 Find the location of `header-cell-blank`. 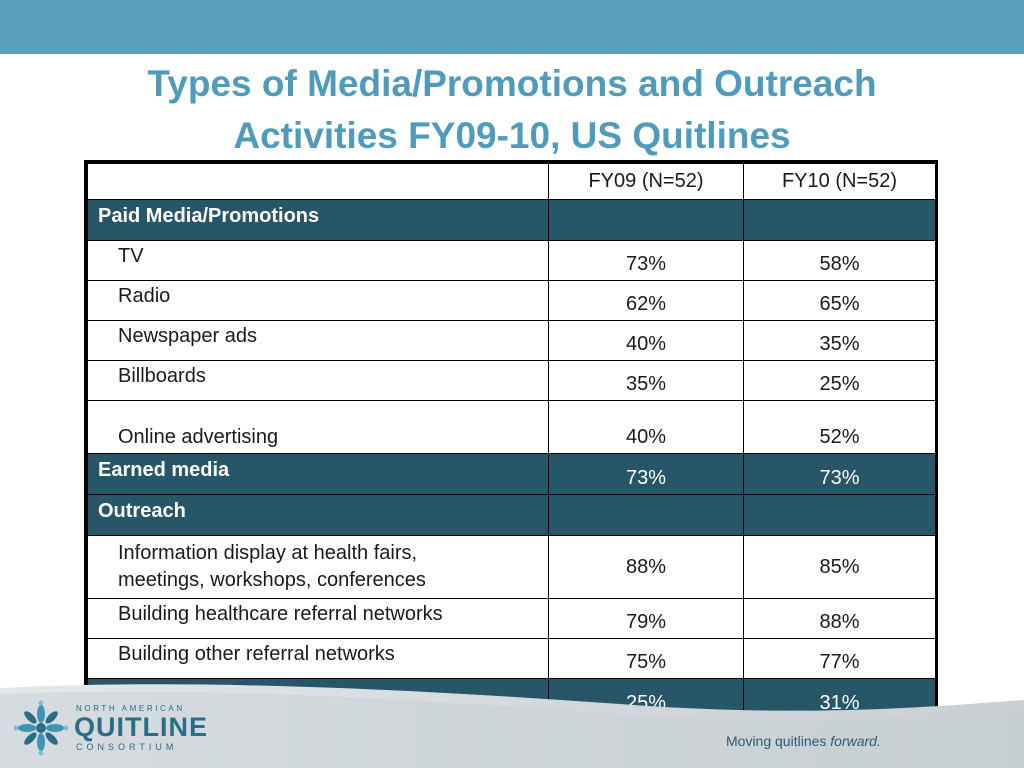

header-cell-blank is located at coordinates (318, 181).